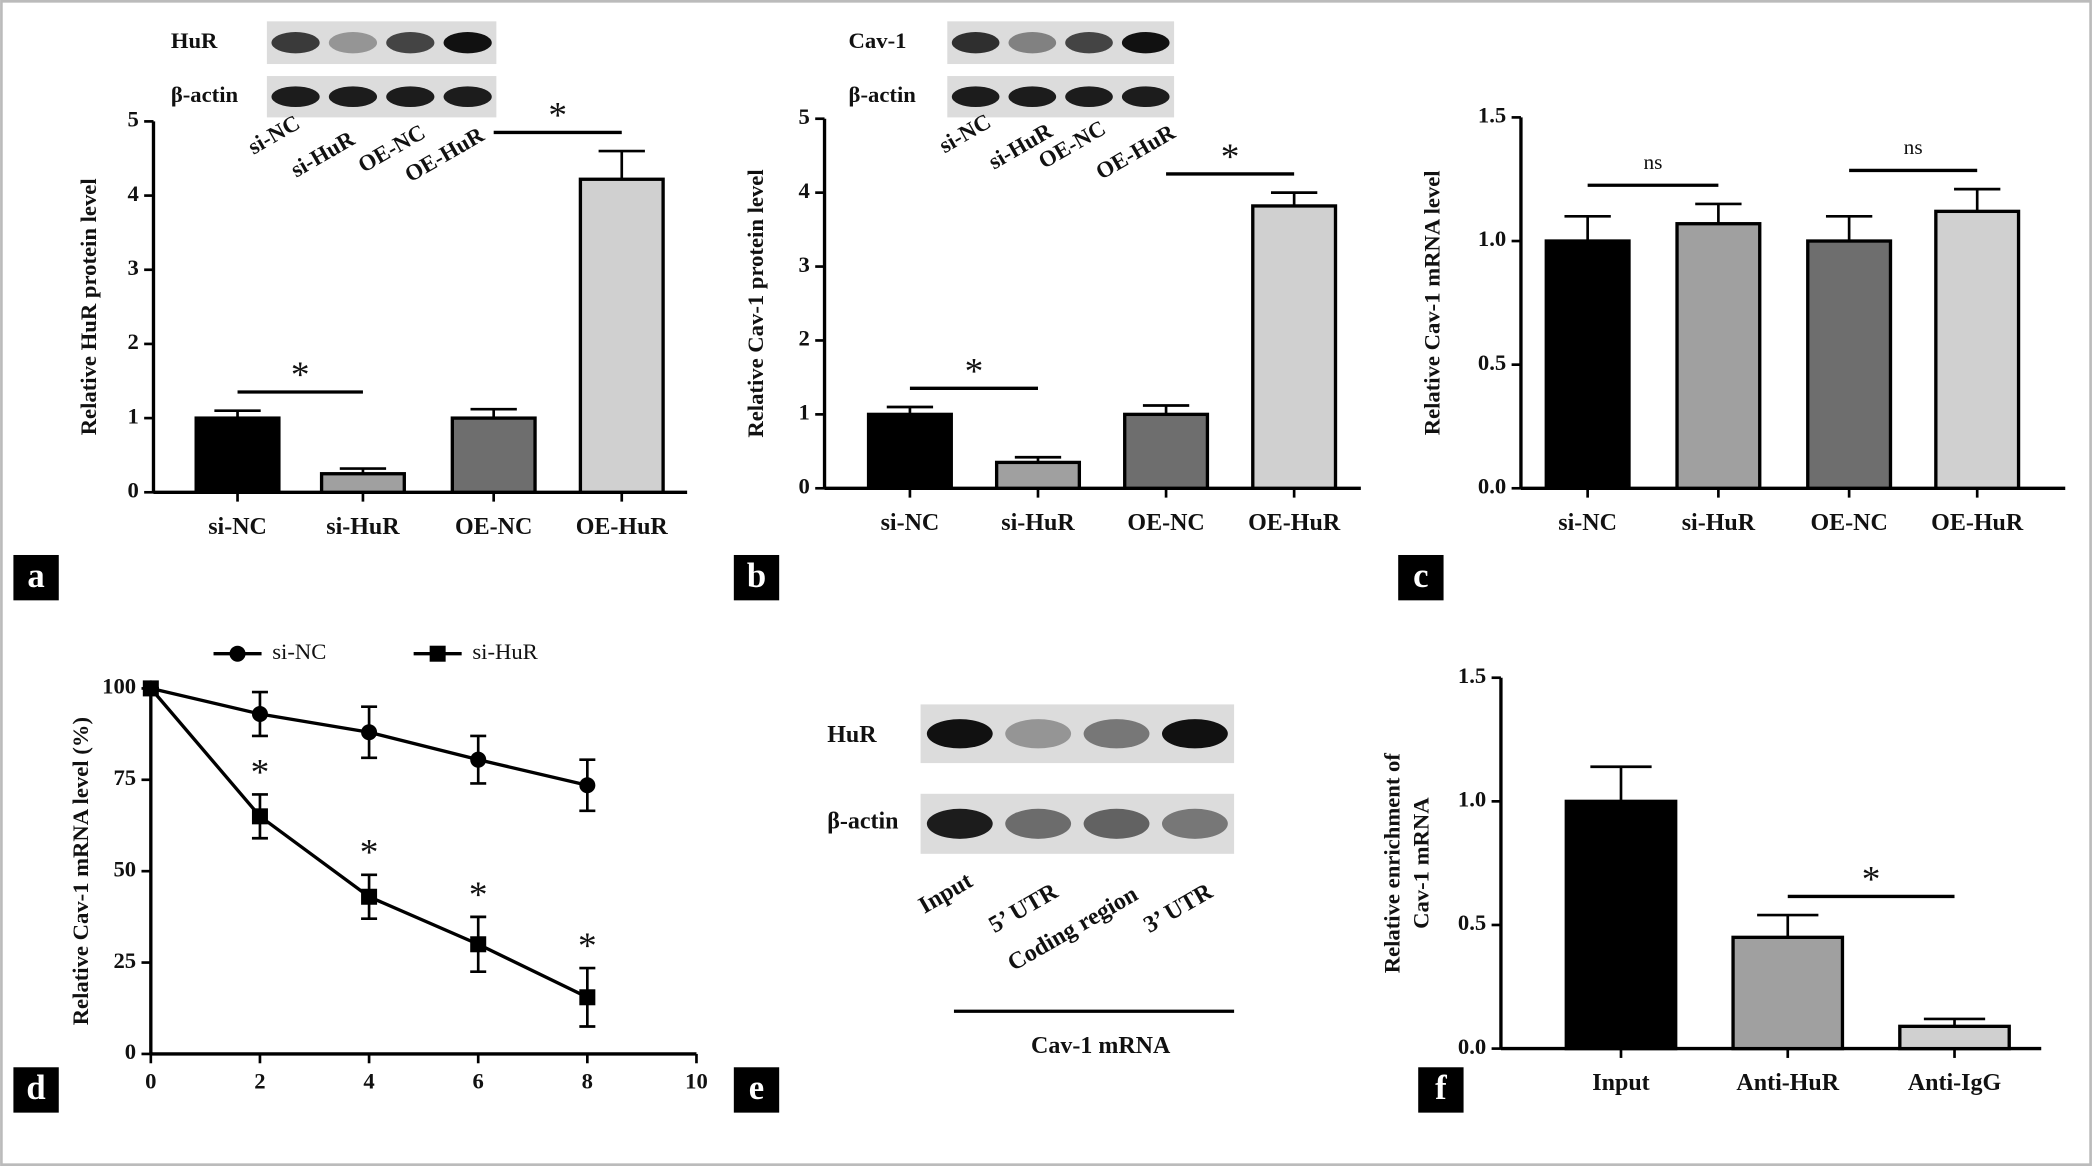 This screenshot has height=1166, width=2092. Describe the element at coordinates (132, 415) in the screenshot. I see `y-tick-label: 1` at that location.